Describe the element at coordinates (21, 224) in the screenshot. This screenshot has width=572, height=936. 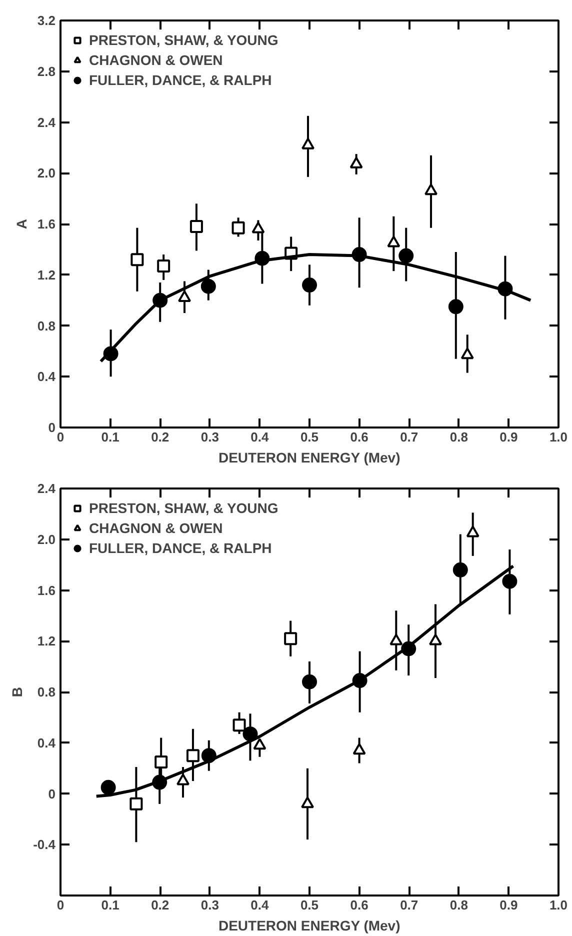
I see `y-axis-title: A` at that location.